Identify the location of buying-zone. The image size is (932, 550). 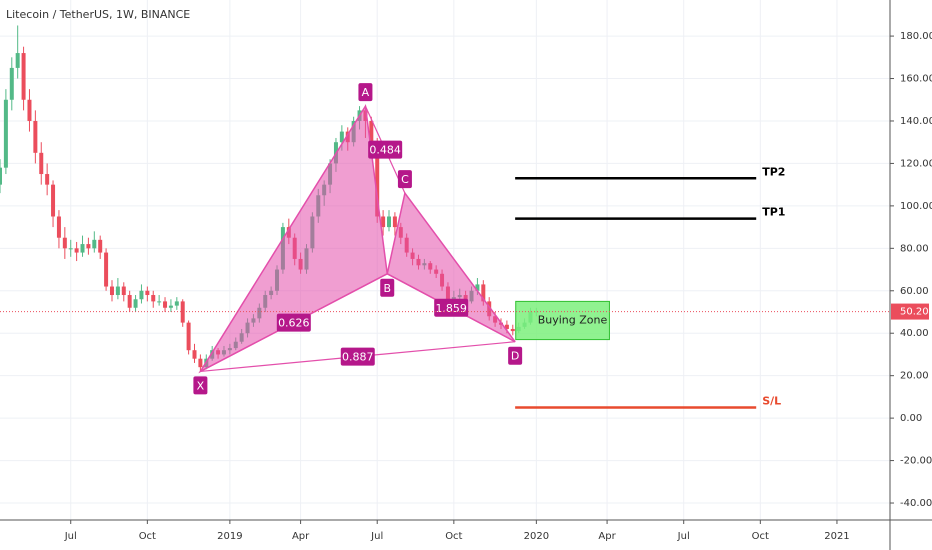
(562, 320).